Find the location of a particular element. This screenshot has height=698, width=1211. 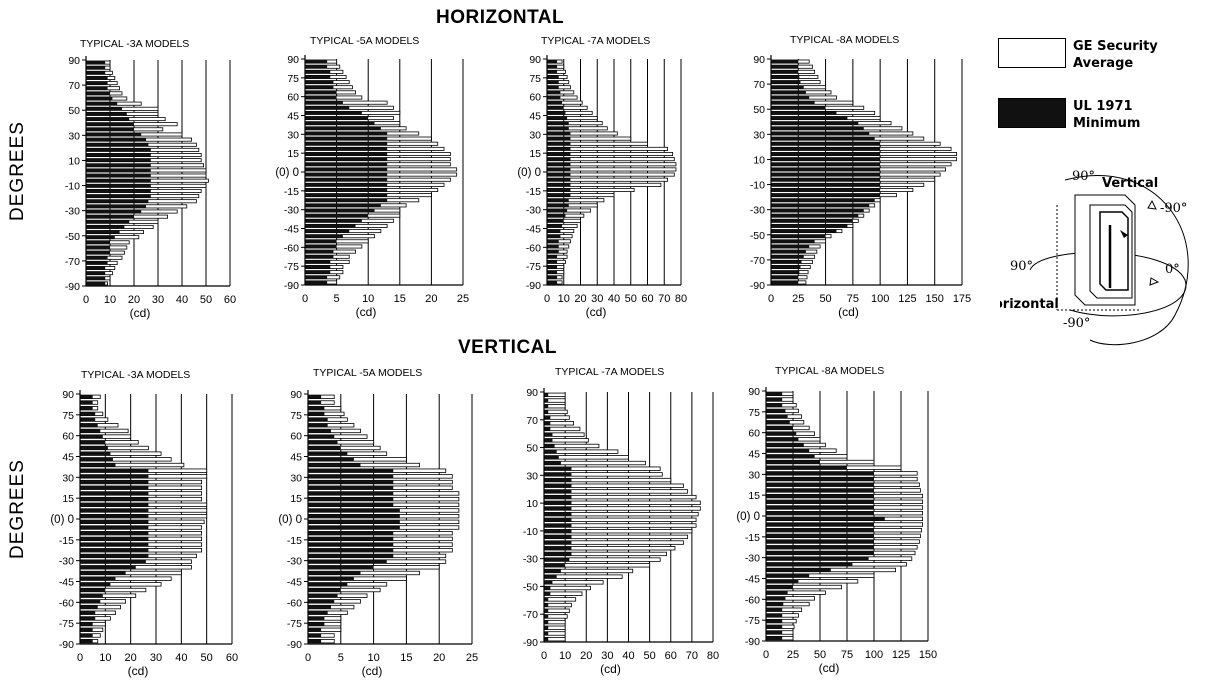

x-tick-label: 15 is located at coordinates (400, 299).